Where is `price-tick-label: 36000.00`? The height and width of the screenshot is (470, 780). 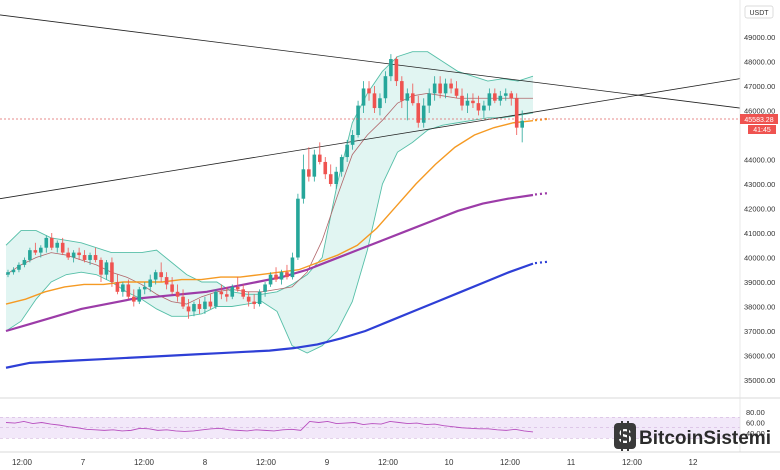 price-tick-label: 36000.00 is located at coordinates (759, 356).